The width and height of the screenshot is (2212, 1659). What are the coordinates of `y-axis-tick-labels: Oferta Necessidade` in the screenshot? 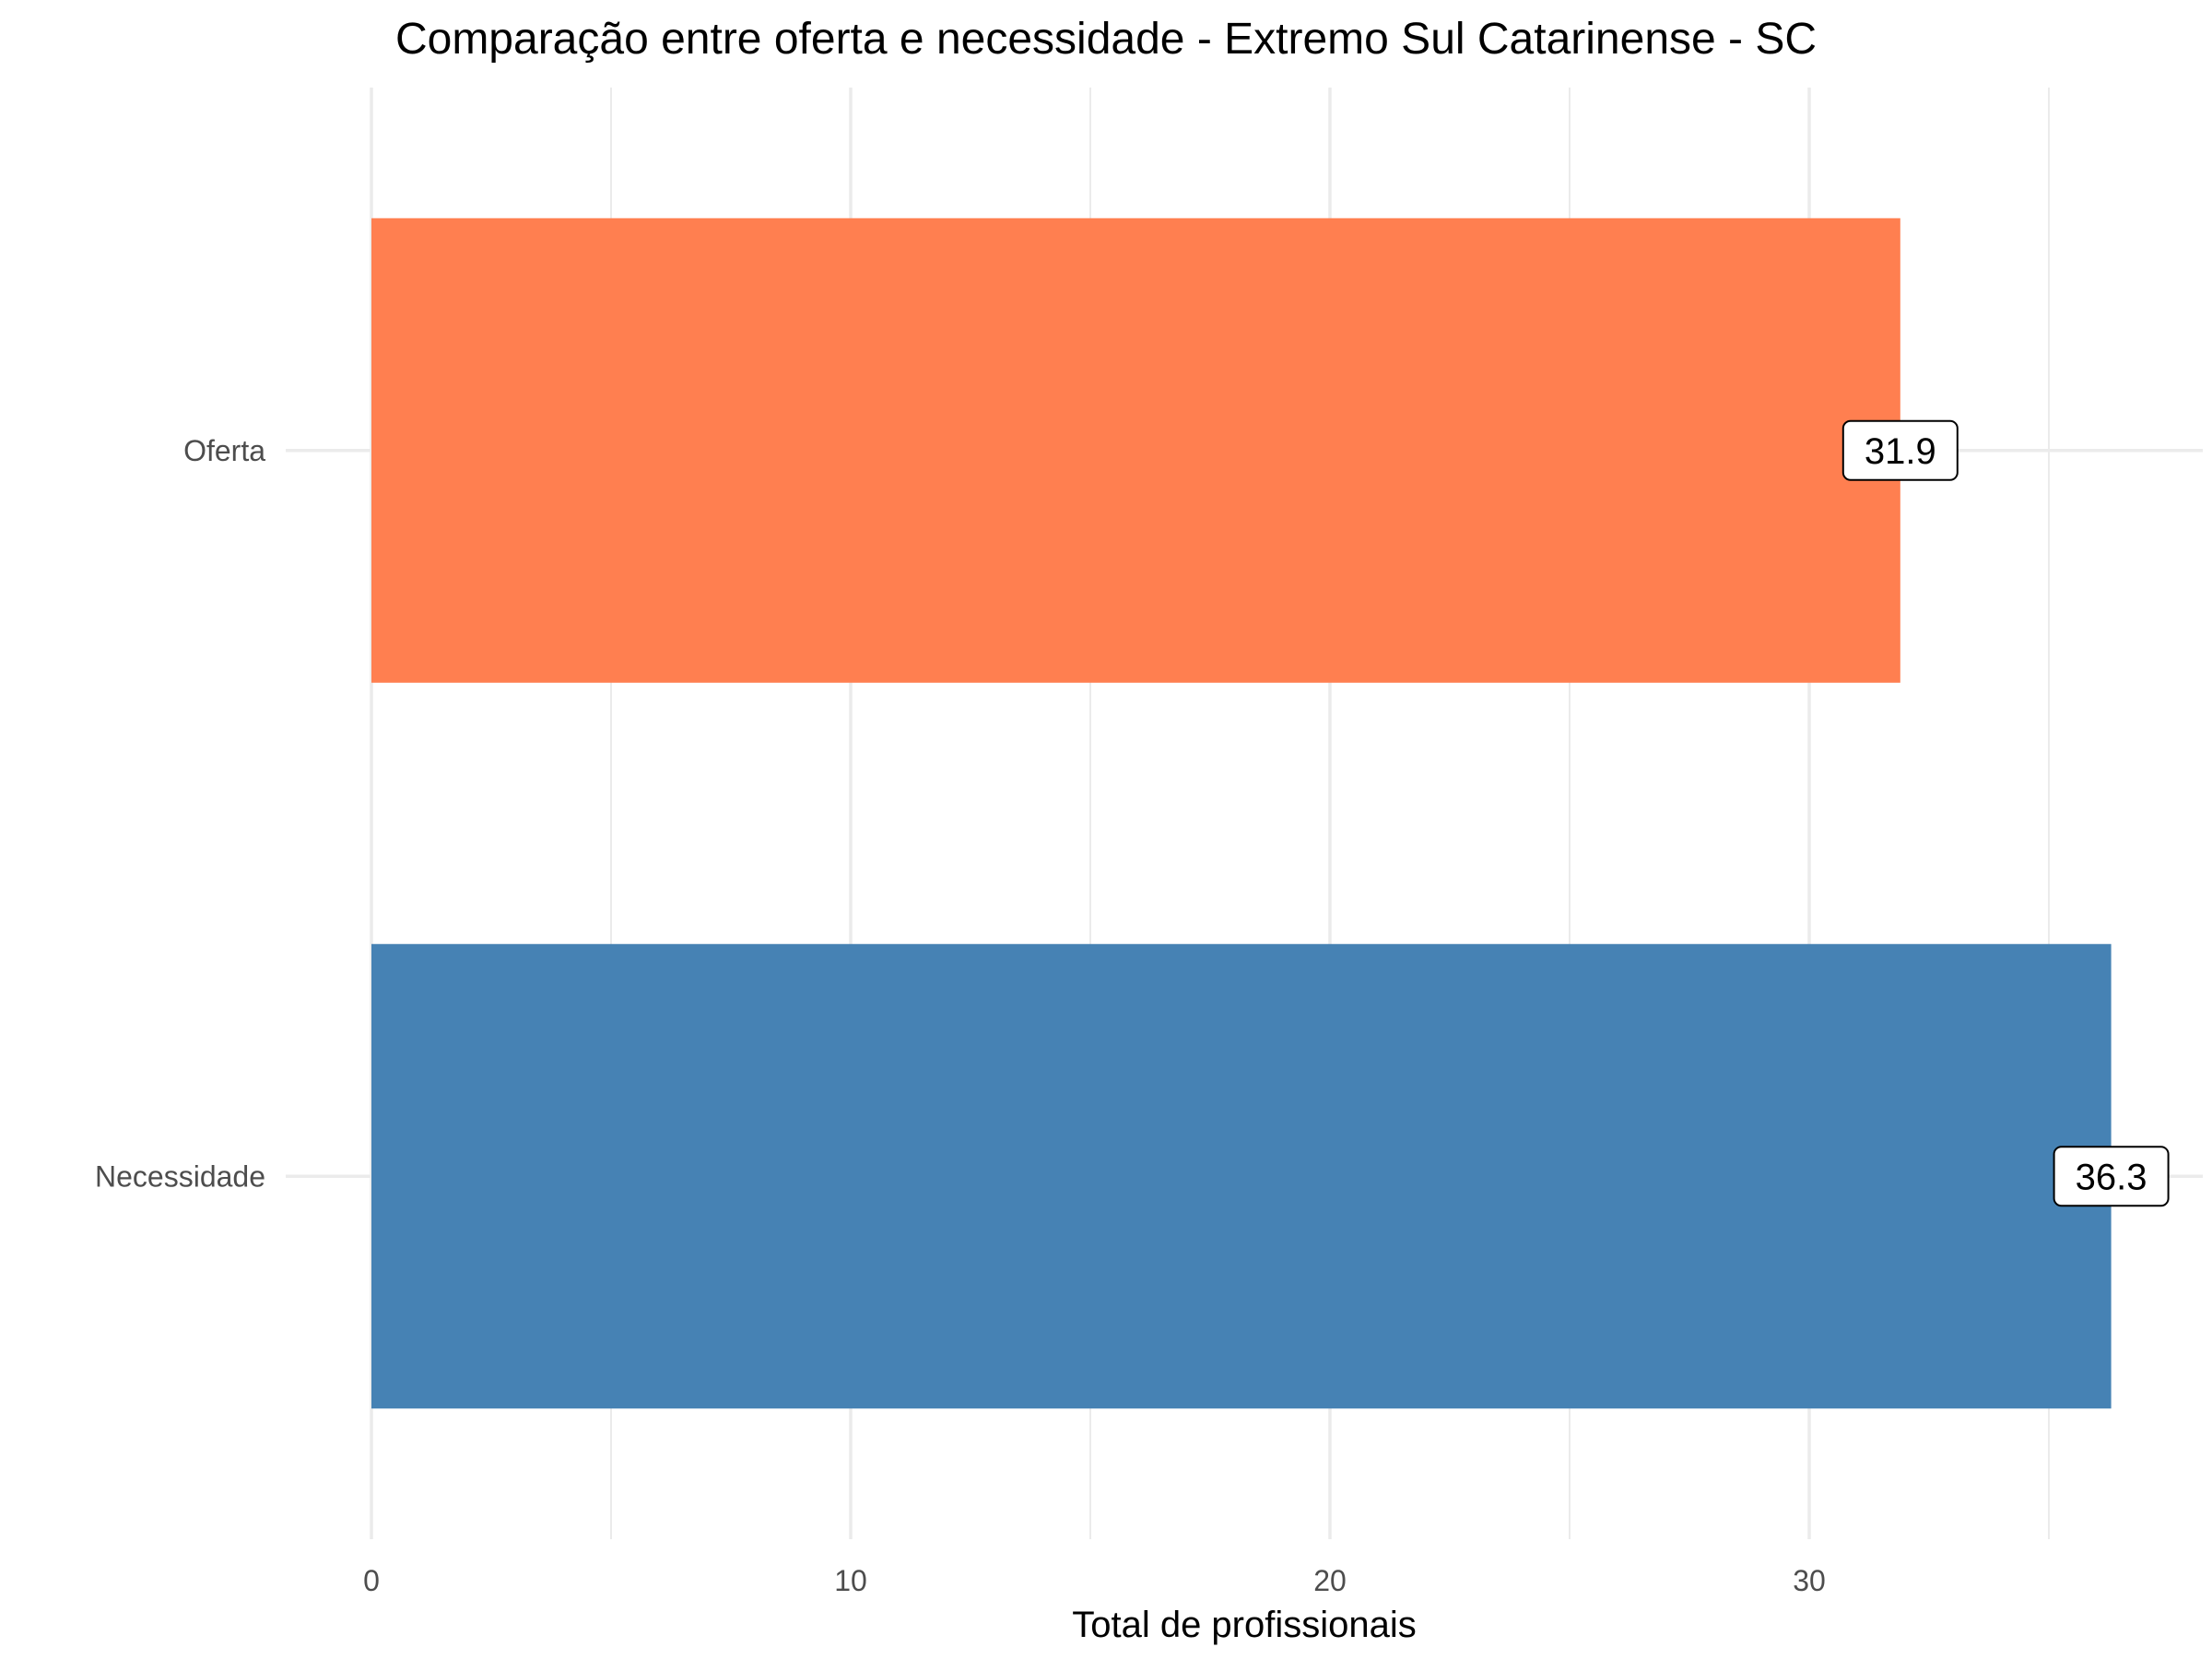 It's located at (180, 814).